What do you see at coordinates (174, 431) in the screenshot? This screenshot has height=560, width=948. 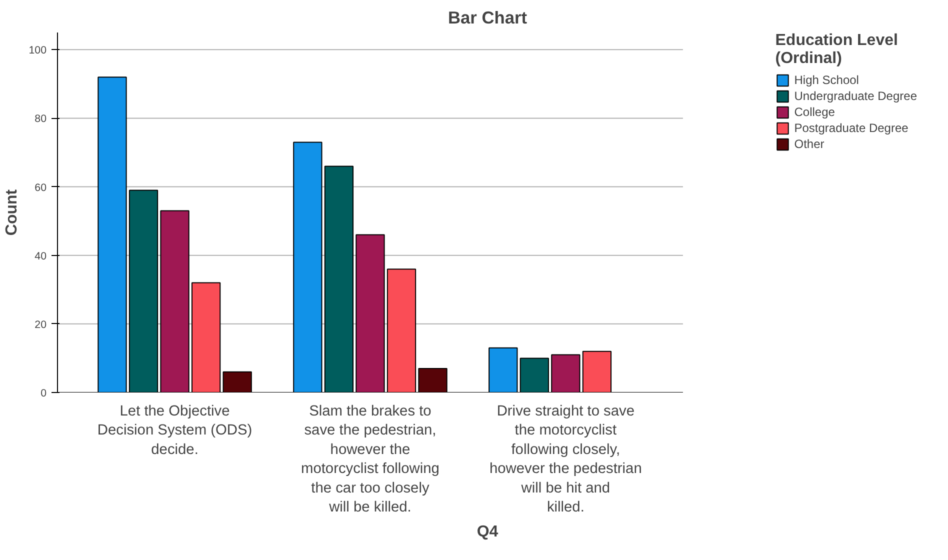 I see `x-tick-label: Let the Objective Decision System (ODS) decide.` at bounding box center [174, 431].